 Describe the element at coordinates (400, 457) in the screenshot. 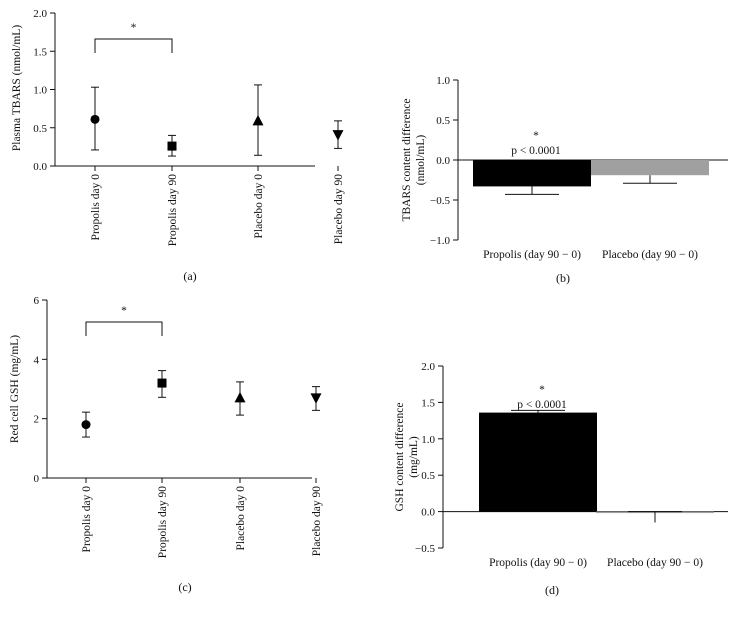

I see `y-axis-label-line: GSH content difference` at that location.